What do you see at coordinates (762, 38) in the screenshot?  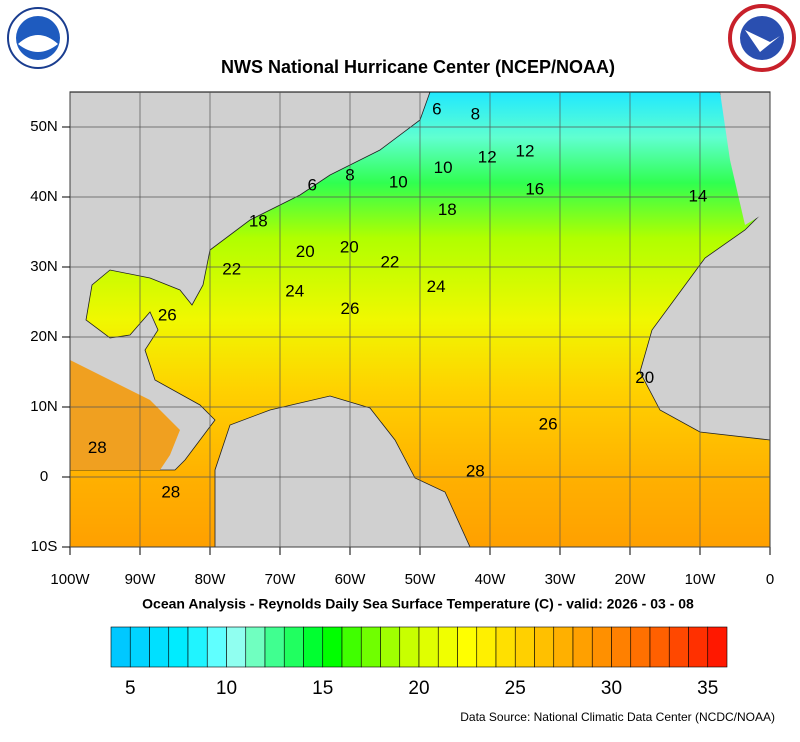 I see `nws-logo` at bounding box center [762, 38].